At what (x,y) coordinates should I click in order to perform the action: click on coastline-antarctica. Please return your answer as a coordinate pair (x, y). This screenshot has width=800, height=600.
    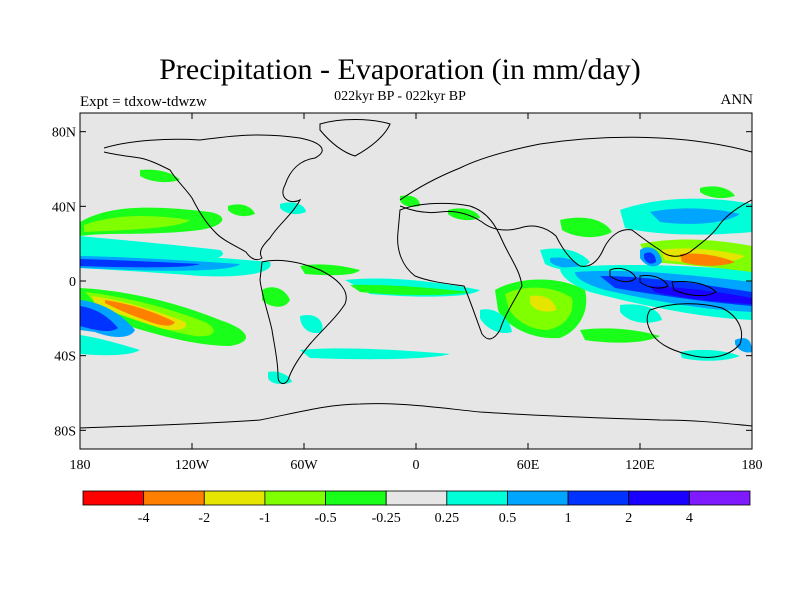
    Looking at the image, I should click on (416, 416).